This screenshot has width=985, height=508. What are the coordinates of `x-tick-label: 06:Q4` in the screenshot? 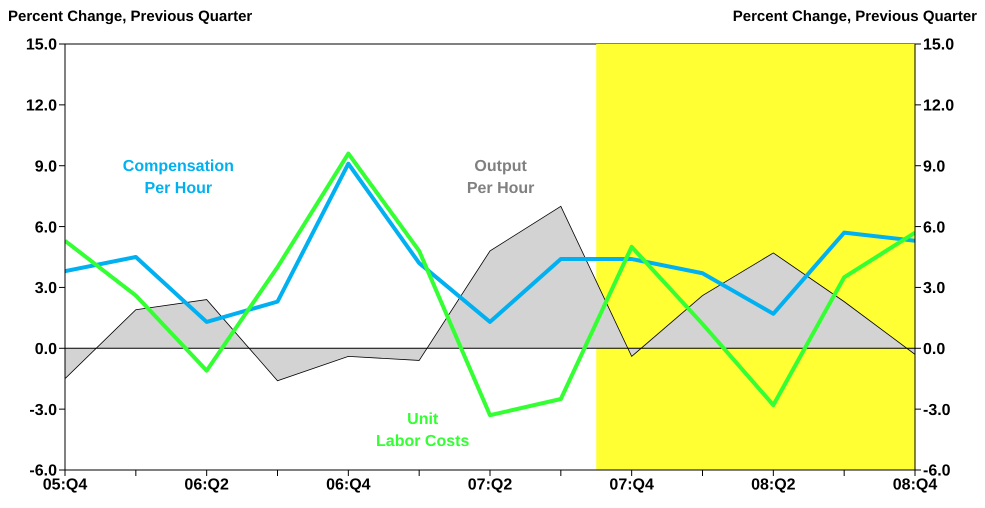 It's located at (348, 485).